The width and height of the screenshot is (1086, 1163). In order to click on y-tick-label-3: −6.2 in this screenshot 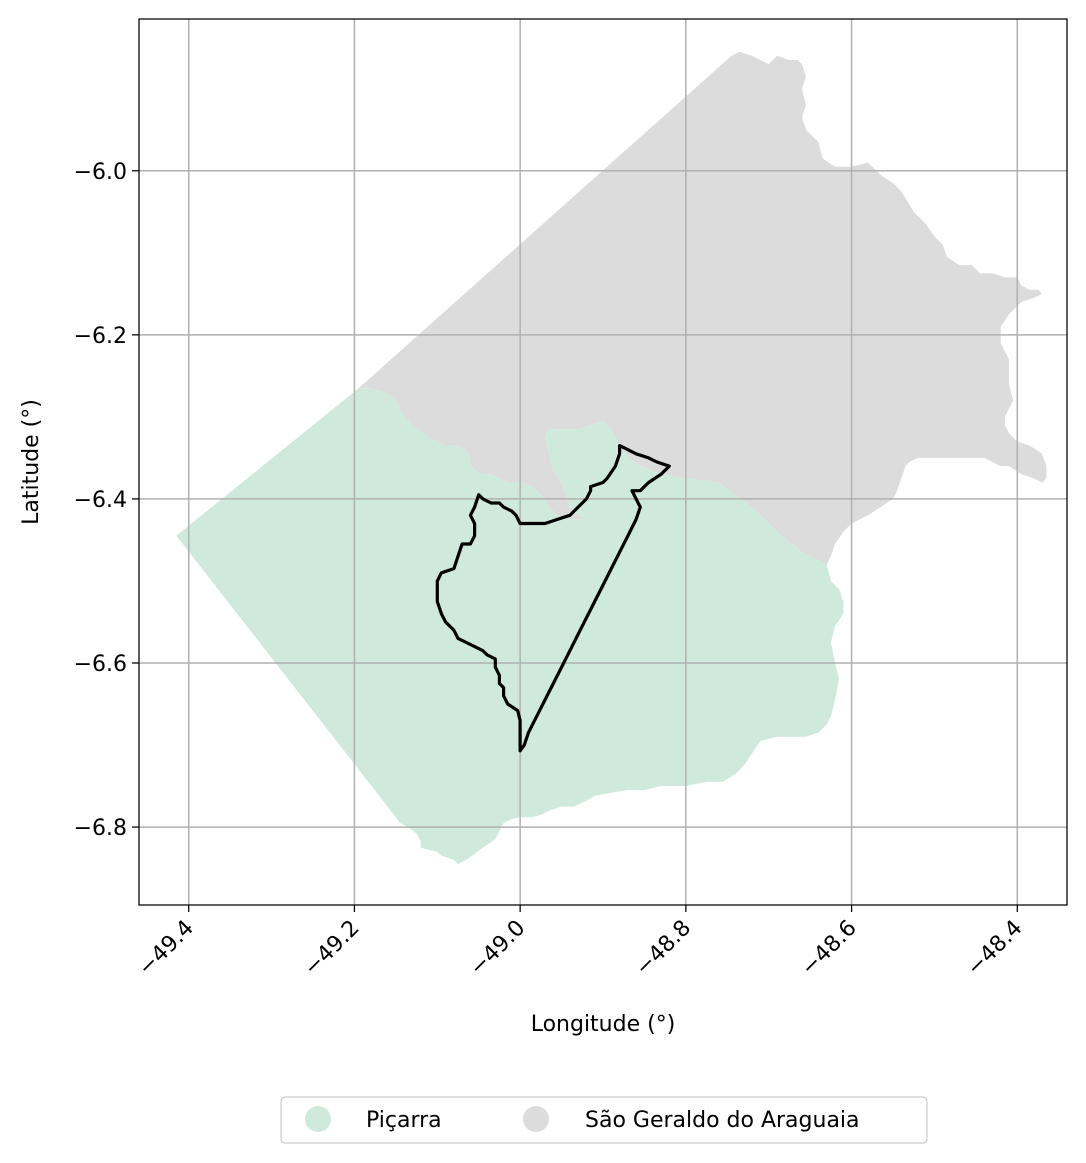, I will do `click(100, 336)`.